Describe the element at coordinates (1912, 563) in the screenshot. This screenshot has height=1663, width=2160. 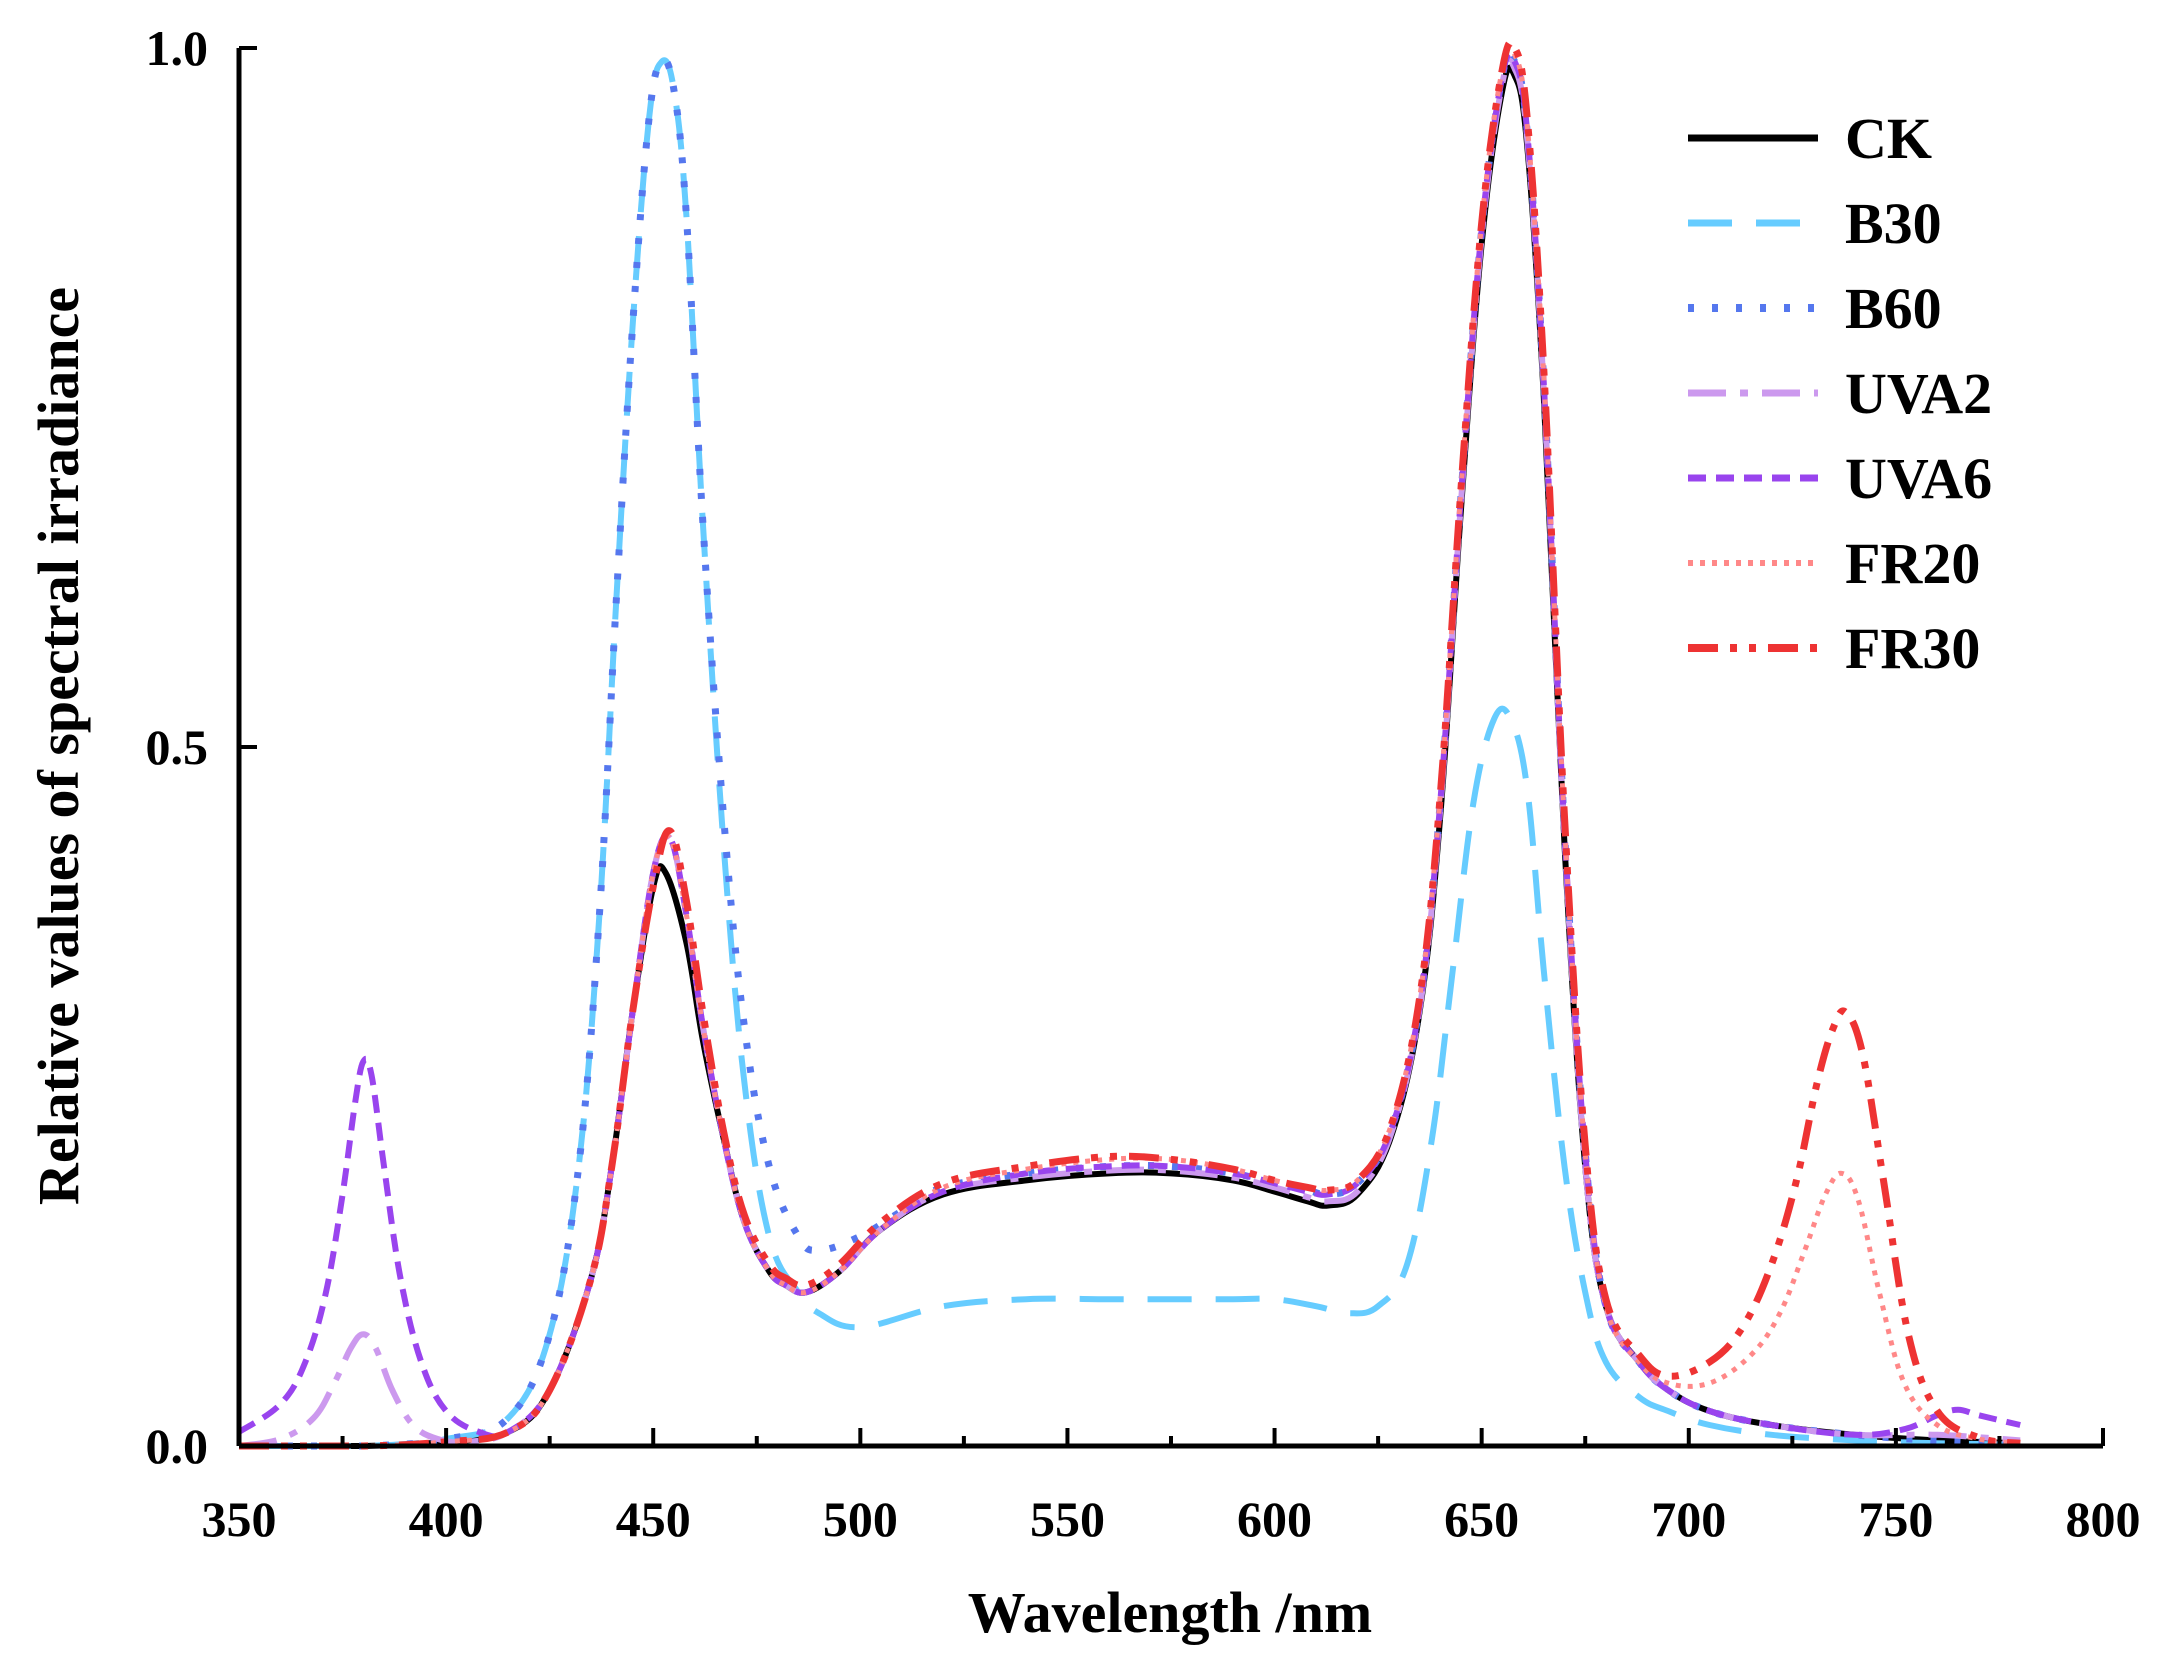
I see `legend-label-fr20: FR20` at that location.